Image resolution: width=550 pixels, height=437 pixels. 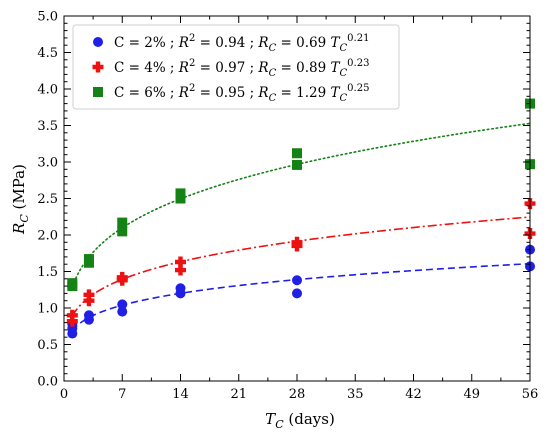 What do you see at coordinates (355, 394) in the screenshot?
I see `x-tick-label: 35` at bounding box center [355, 394].